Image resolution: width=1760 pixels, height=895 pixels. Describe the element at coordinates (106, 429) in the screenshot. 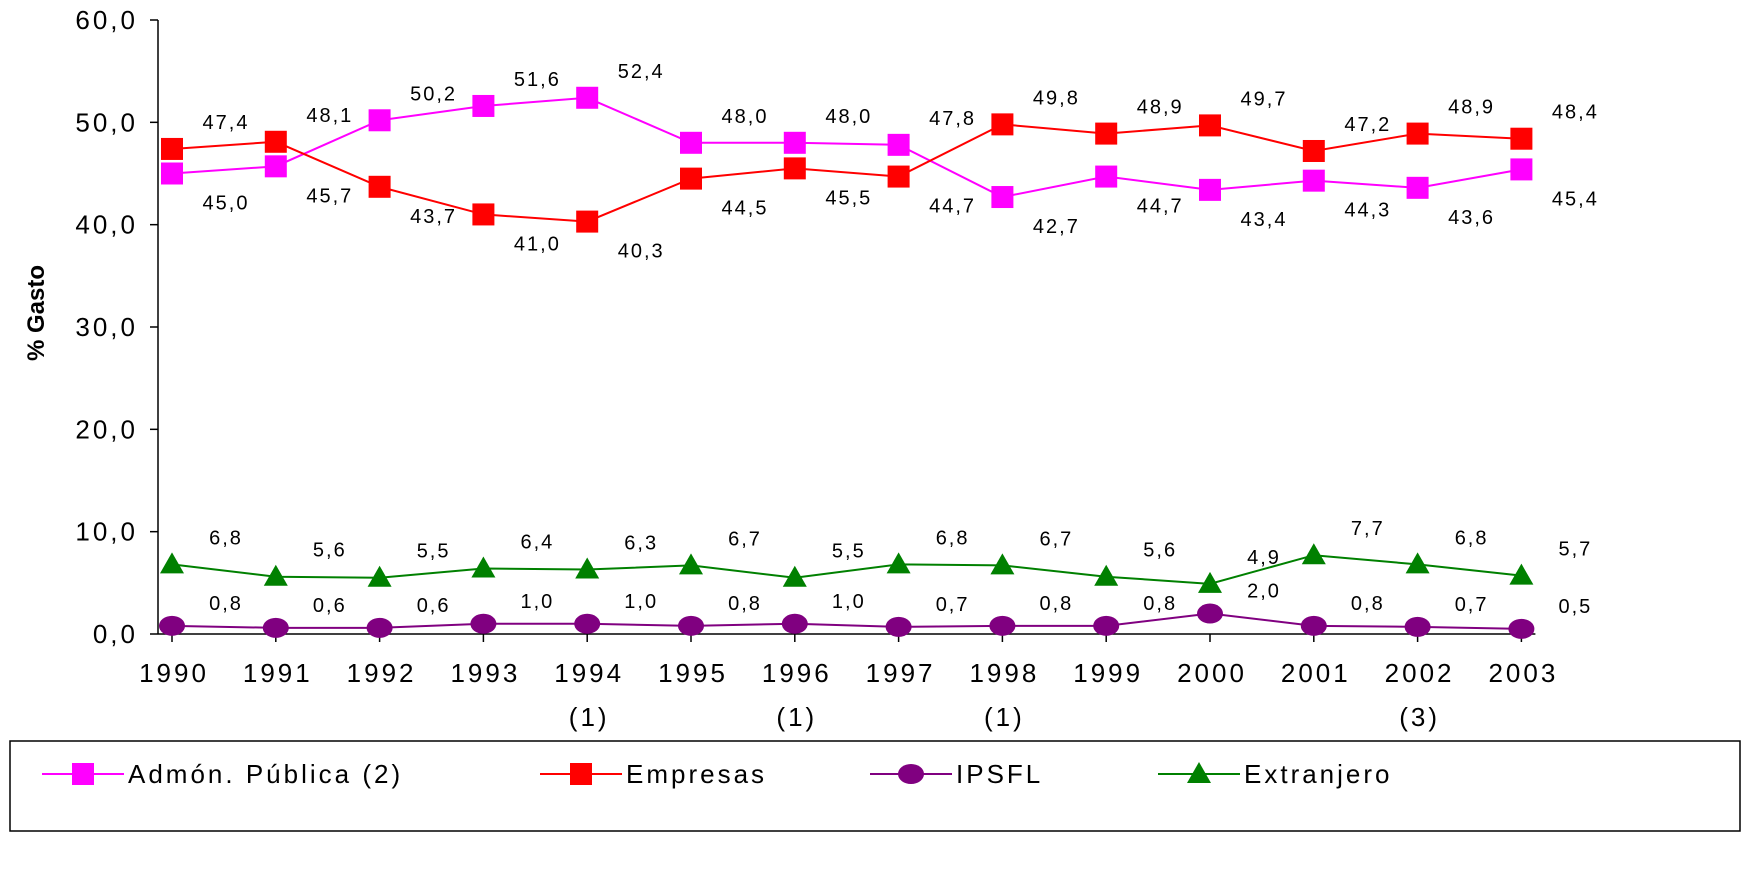

I see `y-tick-label: 20,0` at that location.